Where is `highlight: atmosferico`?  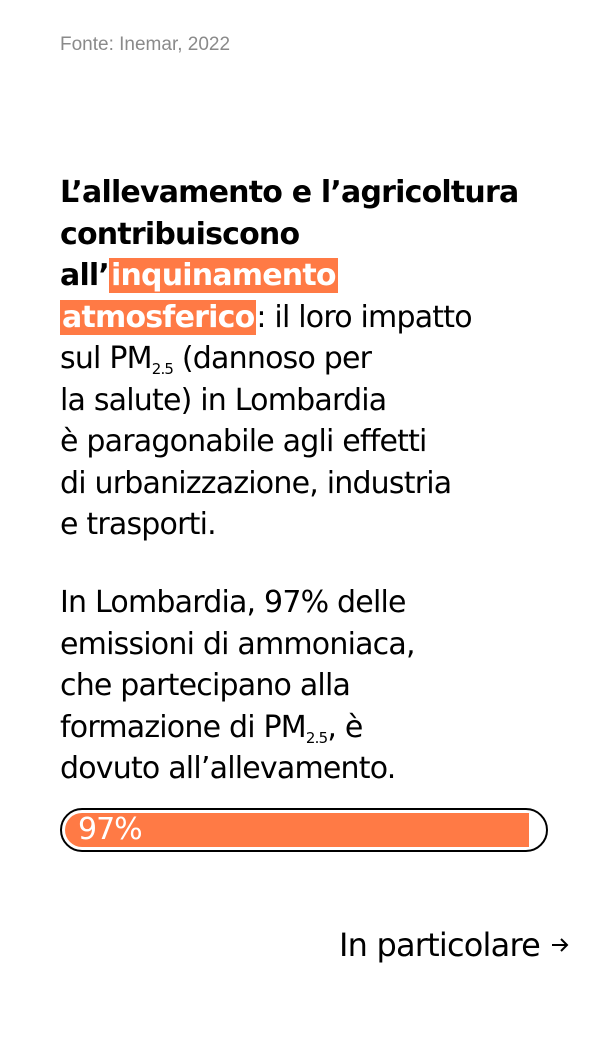
highlight: atmosferico is located at coordinates (158, 317).